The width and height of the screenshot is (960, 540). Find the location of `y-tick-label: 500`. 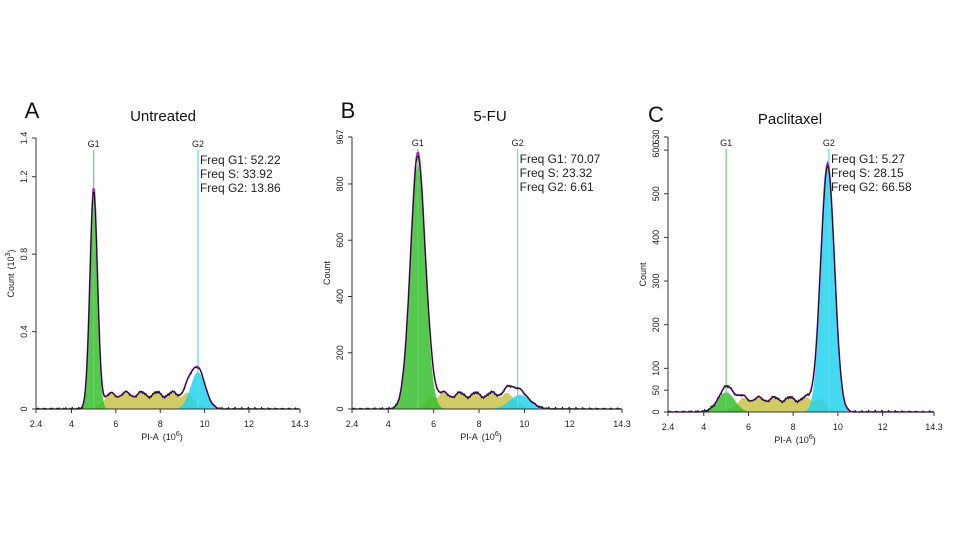

y-tick-label: 500 is located at coordinates (656, 193).